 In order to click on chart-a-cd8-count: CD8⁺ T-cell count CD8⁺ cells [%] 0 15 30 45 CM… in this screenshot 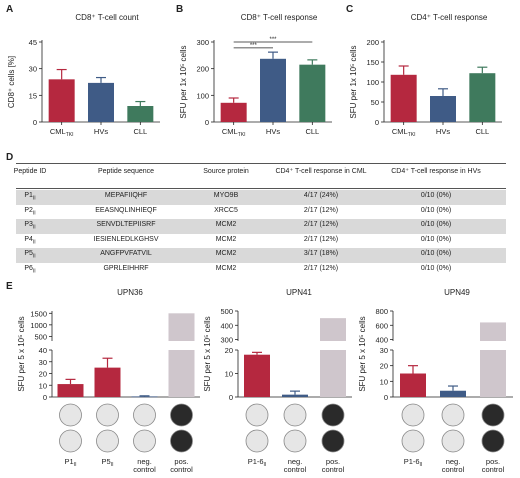, I will do `click(83, 75)`.